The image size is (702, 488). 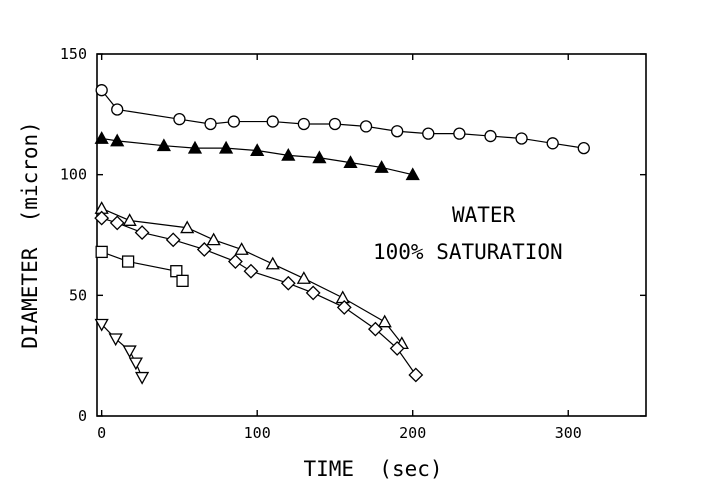 What do you see at coordinates (412, 433) in the screenshot?
I see `x-tick-label: 200` at bounding box center [412, 433].